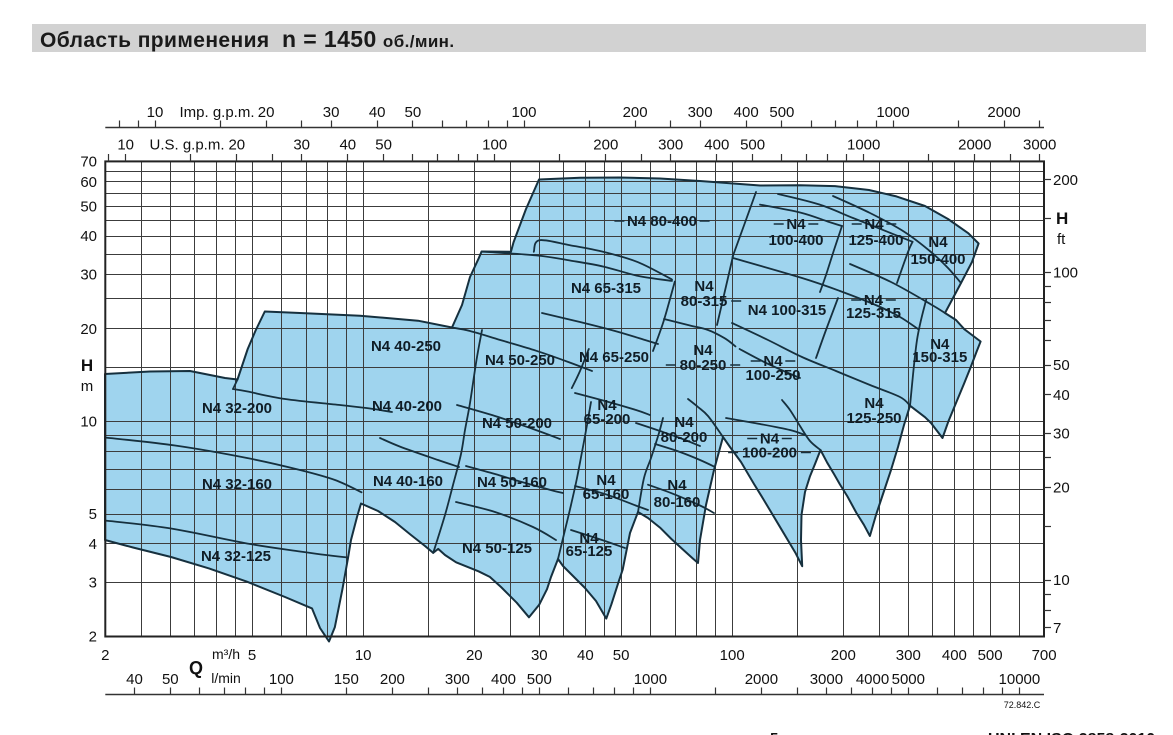 The width and height of the screenshot is (1173, 735). Describe the element at coordinates (662, 221) in the screenshot. I see `svg-text: N4 80-400` at that location.